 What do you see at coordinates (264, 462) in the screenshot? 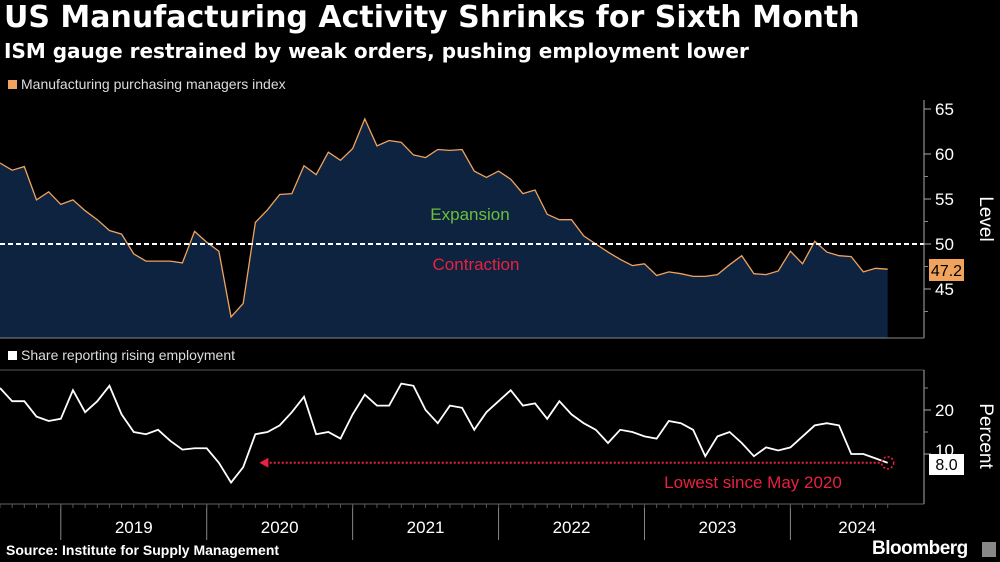
I see `lowest-since-arrowhead` at bounding box center [264, 462].